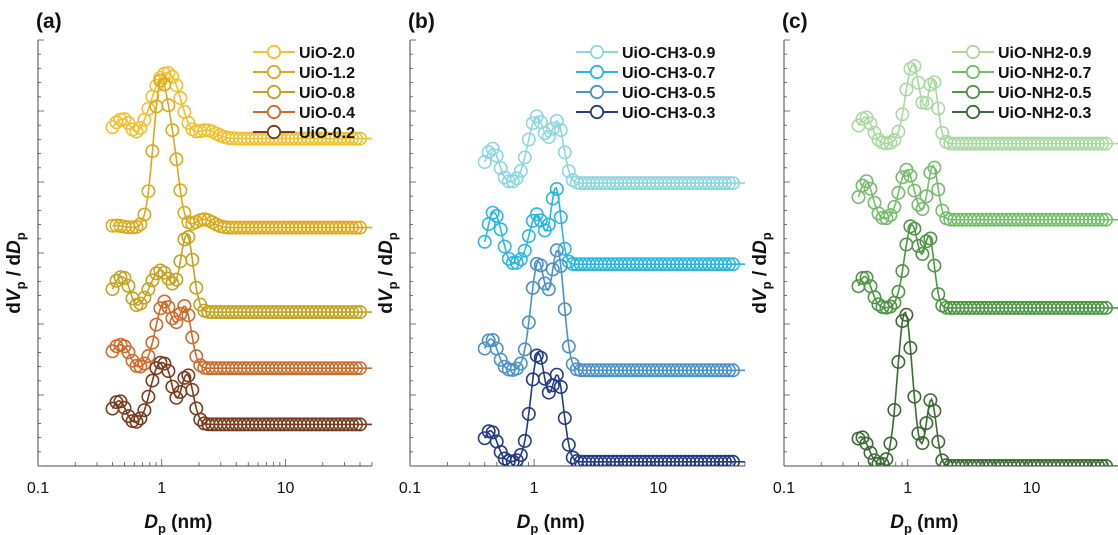 This screenshot has height=535, width=1118. What do you see at coordinates (611, 310) in the screenshot?
I see `series-uio-ch3-0.5` at bounding box center [611, 310].